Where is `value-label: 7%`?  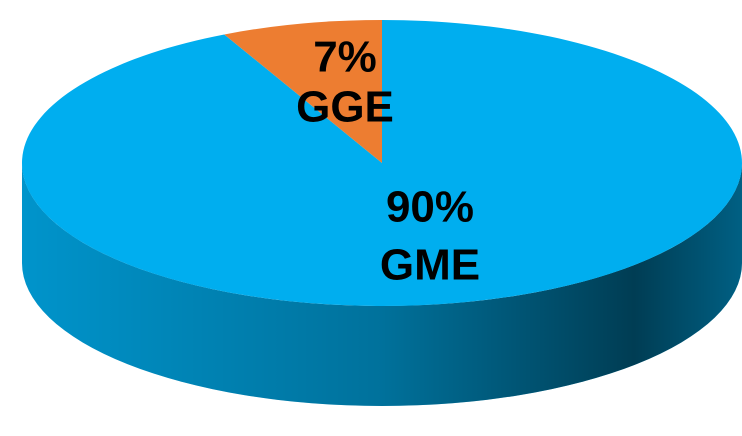
value-label: 7% is located at coordinates (345, 57).